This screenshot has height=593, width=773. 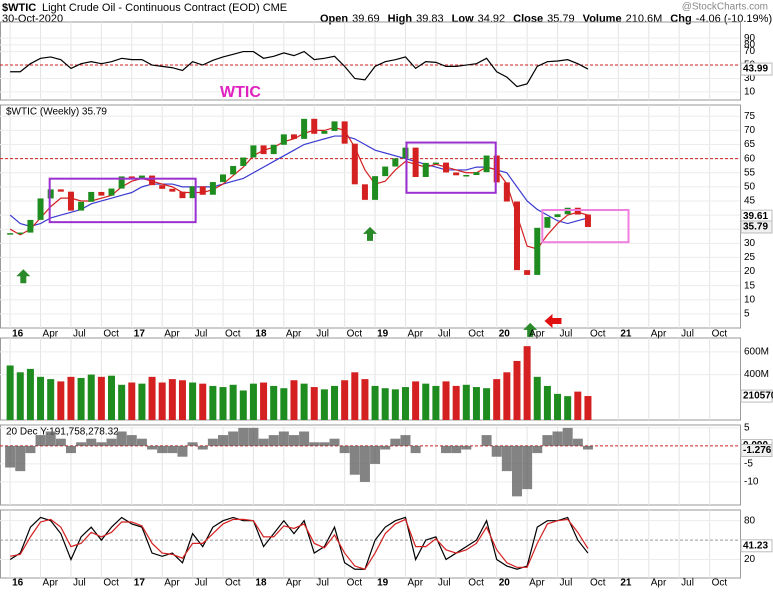 I want to click on x-tick-label: 20, so click(x=505, y=583).